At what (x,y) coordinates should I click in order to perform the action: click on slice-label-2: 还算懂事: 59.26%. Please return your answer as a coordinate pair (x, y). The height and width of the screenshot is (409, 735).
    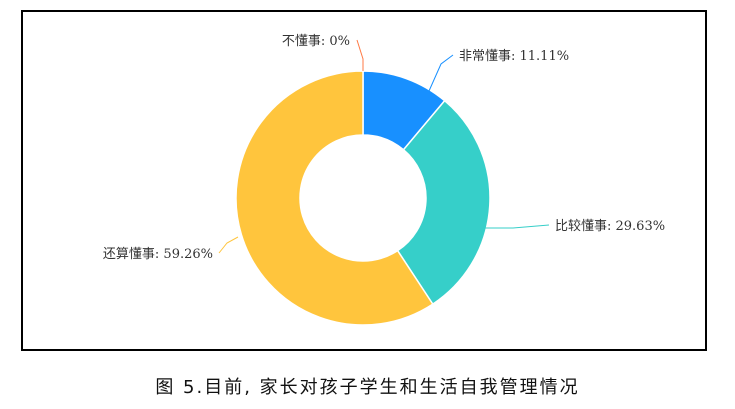
    Looking at the image, I should click on (158, 254).